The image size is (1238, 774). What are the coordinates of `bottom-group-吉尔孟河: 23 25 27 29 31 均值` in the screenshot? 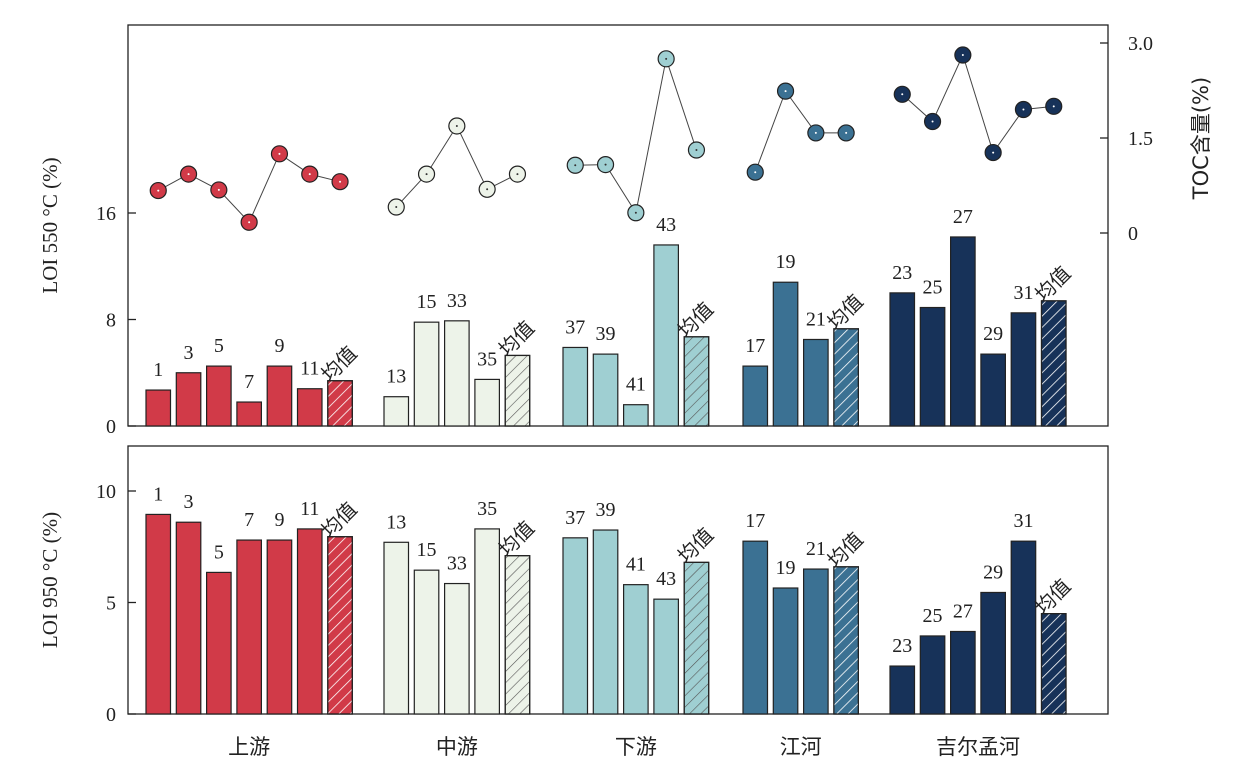 It's located at (982, 612).